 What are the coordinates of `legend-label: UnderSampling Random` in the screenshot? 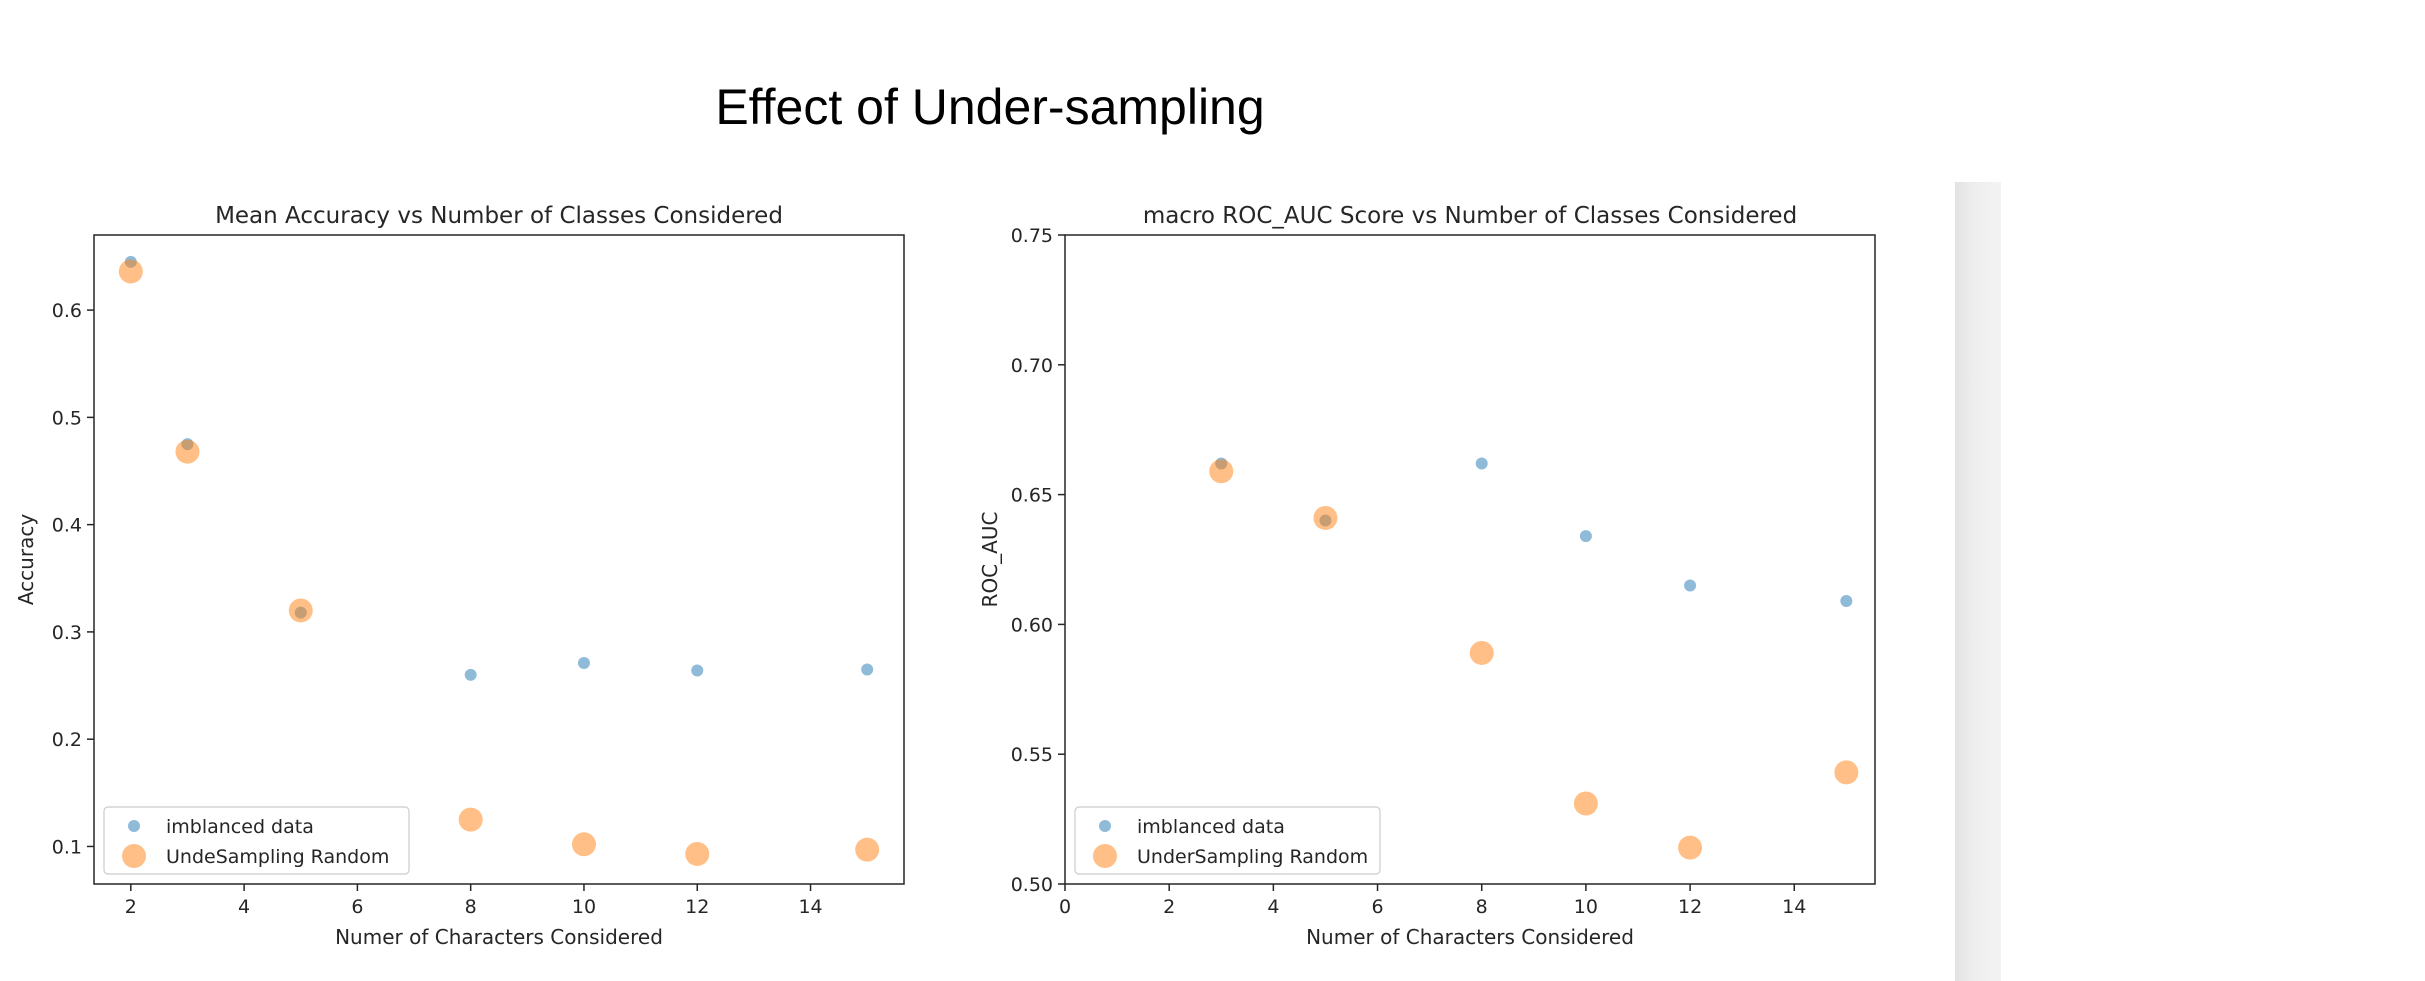 It's located at (1252, 857).